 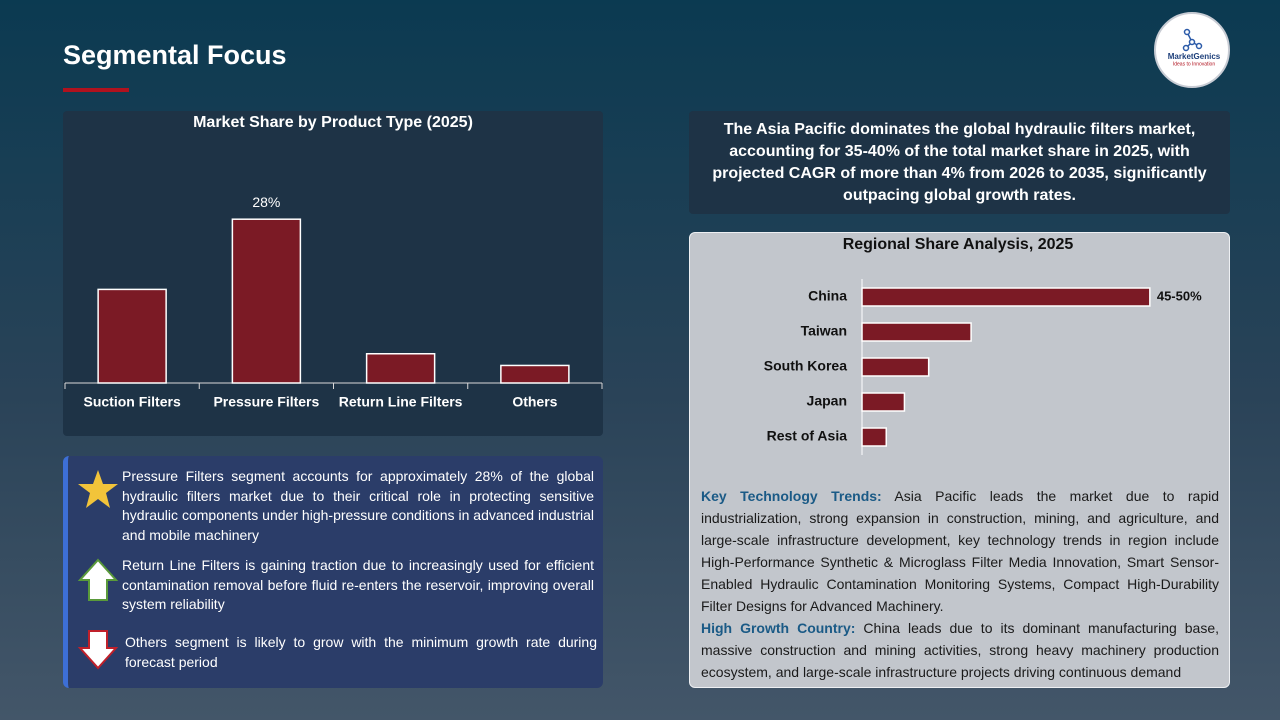 What do you see at coordinates (807, 436) in the screenshot?
I see `y-tick-label: Rest of Asia` at bounding box center [807, 436].